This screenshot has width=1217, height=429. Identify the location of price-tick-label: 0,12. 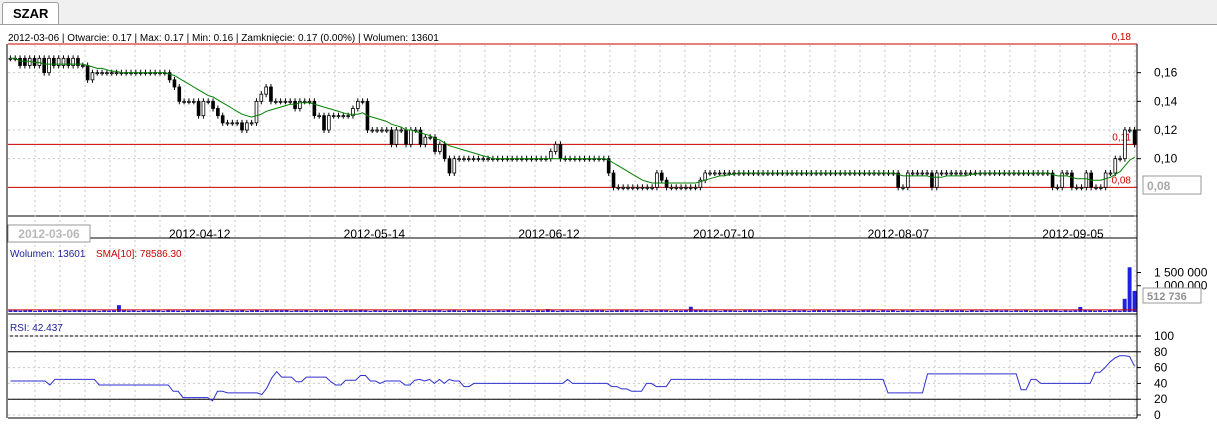
(1166, 130).